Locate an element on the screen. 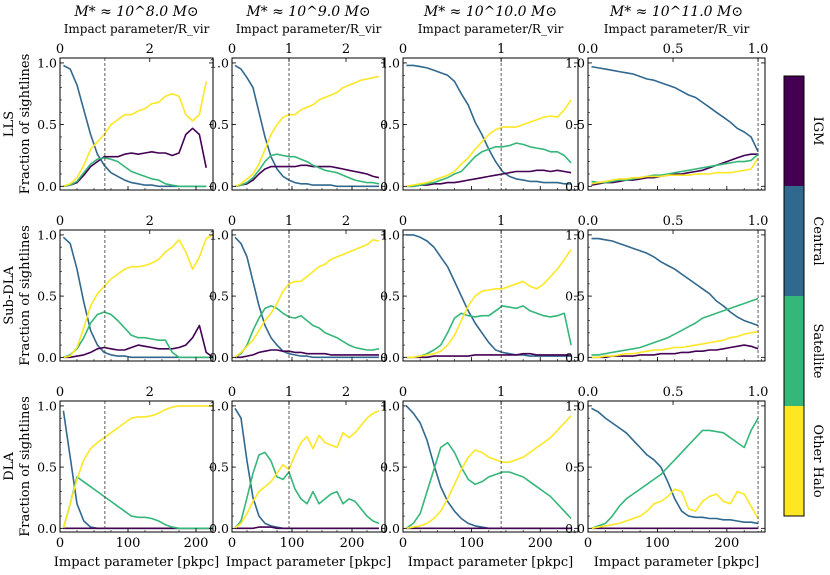 This screenshot has width=830, height=575. column-title: M* ≈ 10^8.0 M⊙ is located at coordinates (135, 12).